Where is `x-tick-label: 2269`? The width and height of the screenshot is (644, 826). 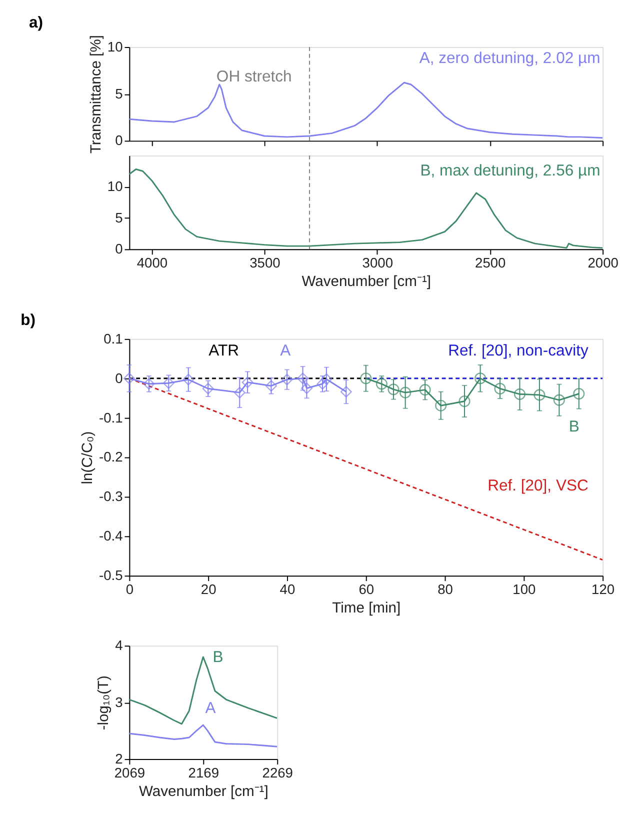 x-tick-label: 2269 is located at coordinates (278, 772).